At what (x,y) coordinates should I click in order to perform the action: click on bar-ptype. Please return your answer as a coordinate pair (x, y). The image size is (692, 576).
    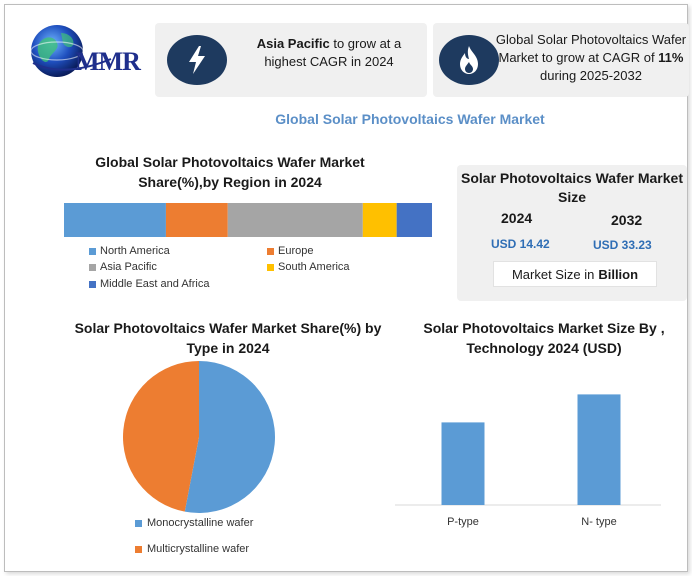
    Looking at the image, I should click on (463, 463).